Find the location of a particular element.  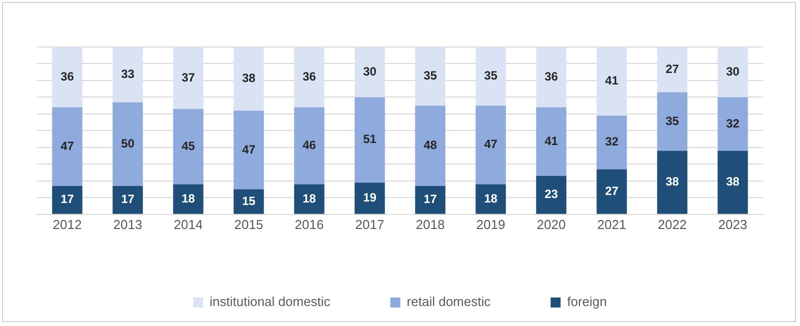

data-label: 15 is located at coordinates (249, 201).